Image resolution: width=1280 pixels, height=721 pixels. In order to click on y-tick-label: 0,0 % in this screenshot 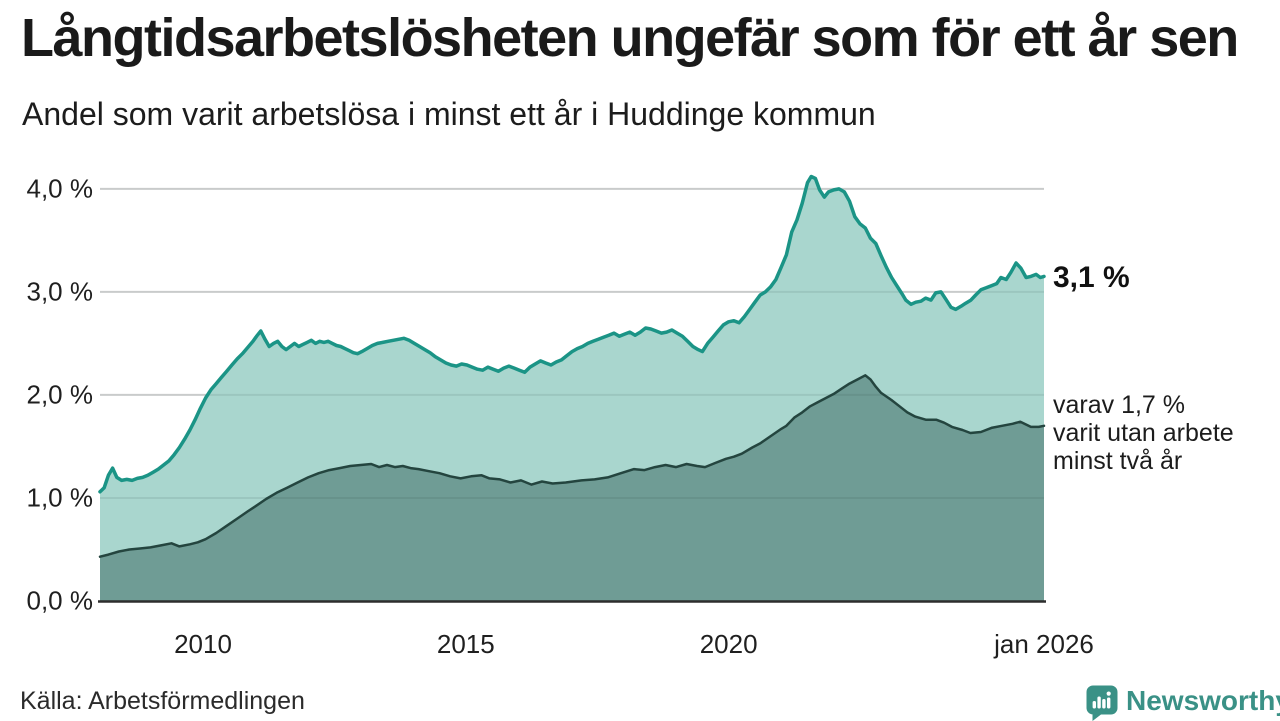, I will do `click(60, 601)`.